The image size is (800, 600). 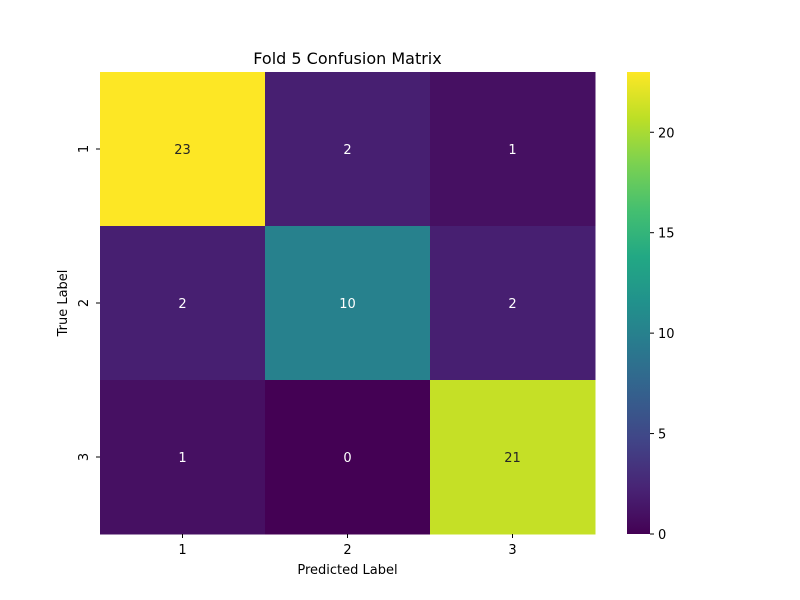 I want to click on cell-value-r3-c3: 21, so click(x=512, y=458).